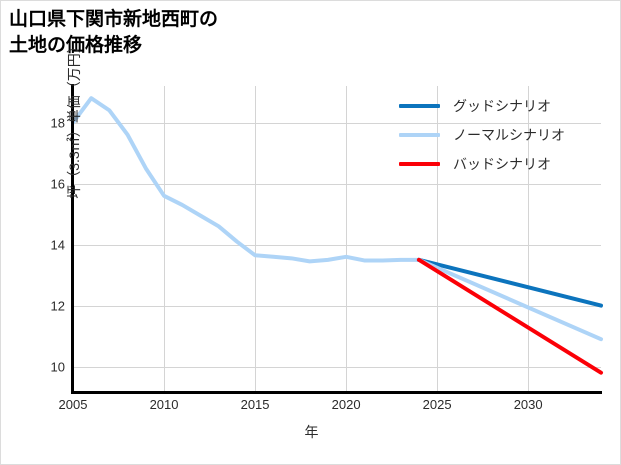  Describe the element at coordinates (114, 33) in the screenshot. I see `chart-title: 山口県下関市新地西町の 土地の価格推移` at that location.